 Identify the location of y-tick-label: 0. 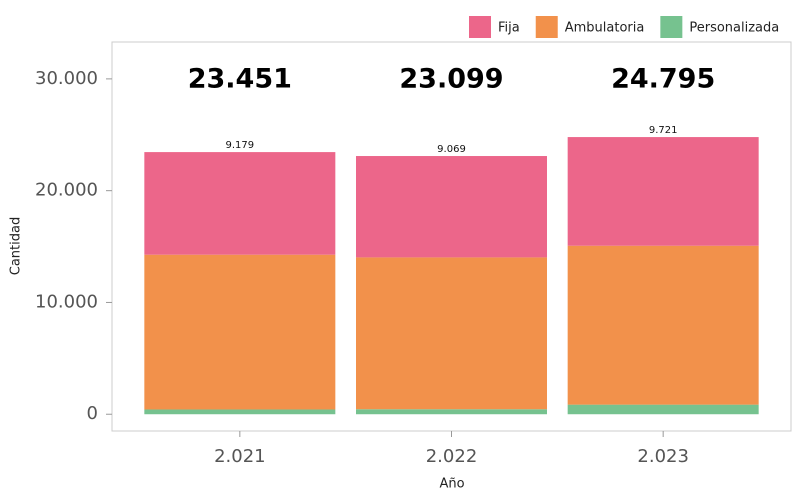
(92, 413).